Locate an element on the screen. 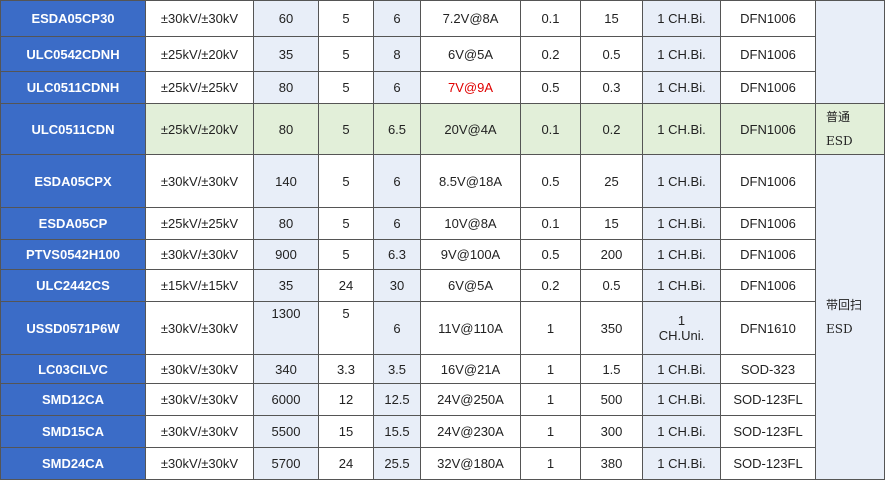  cell: 20V@4A is located at coordinates (470, 129).